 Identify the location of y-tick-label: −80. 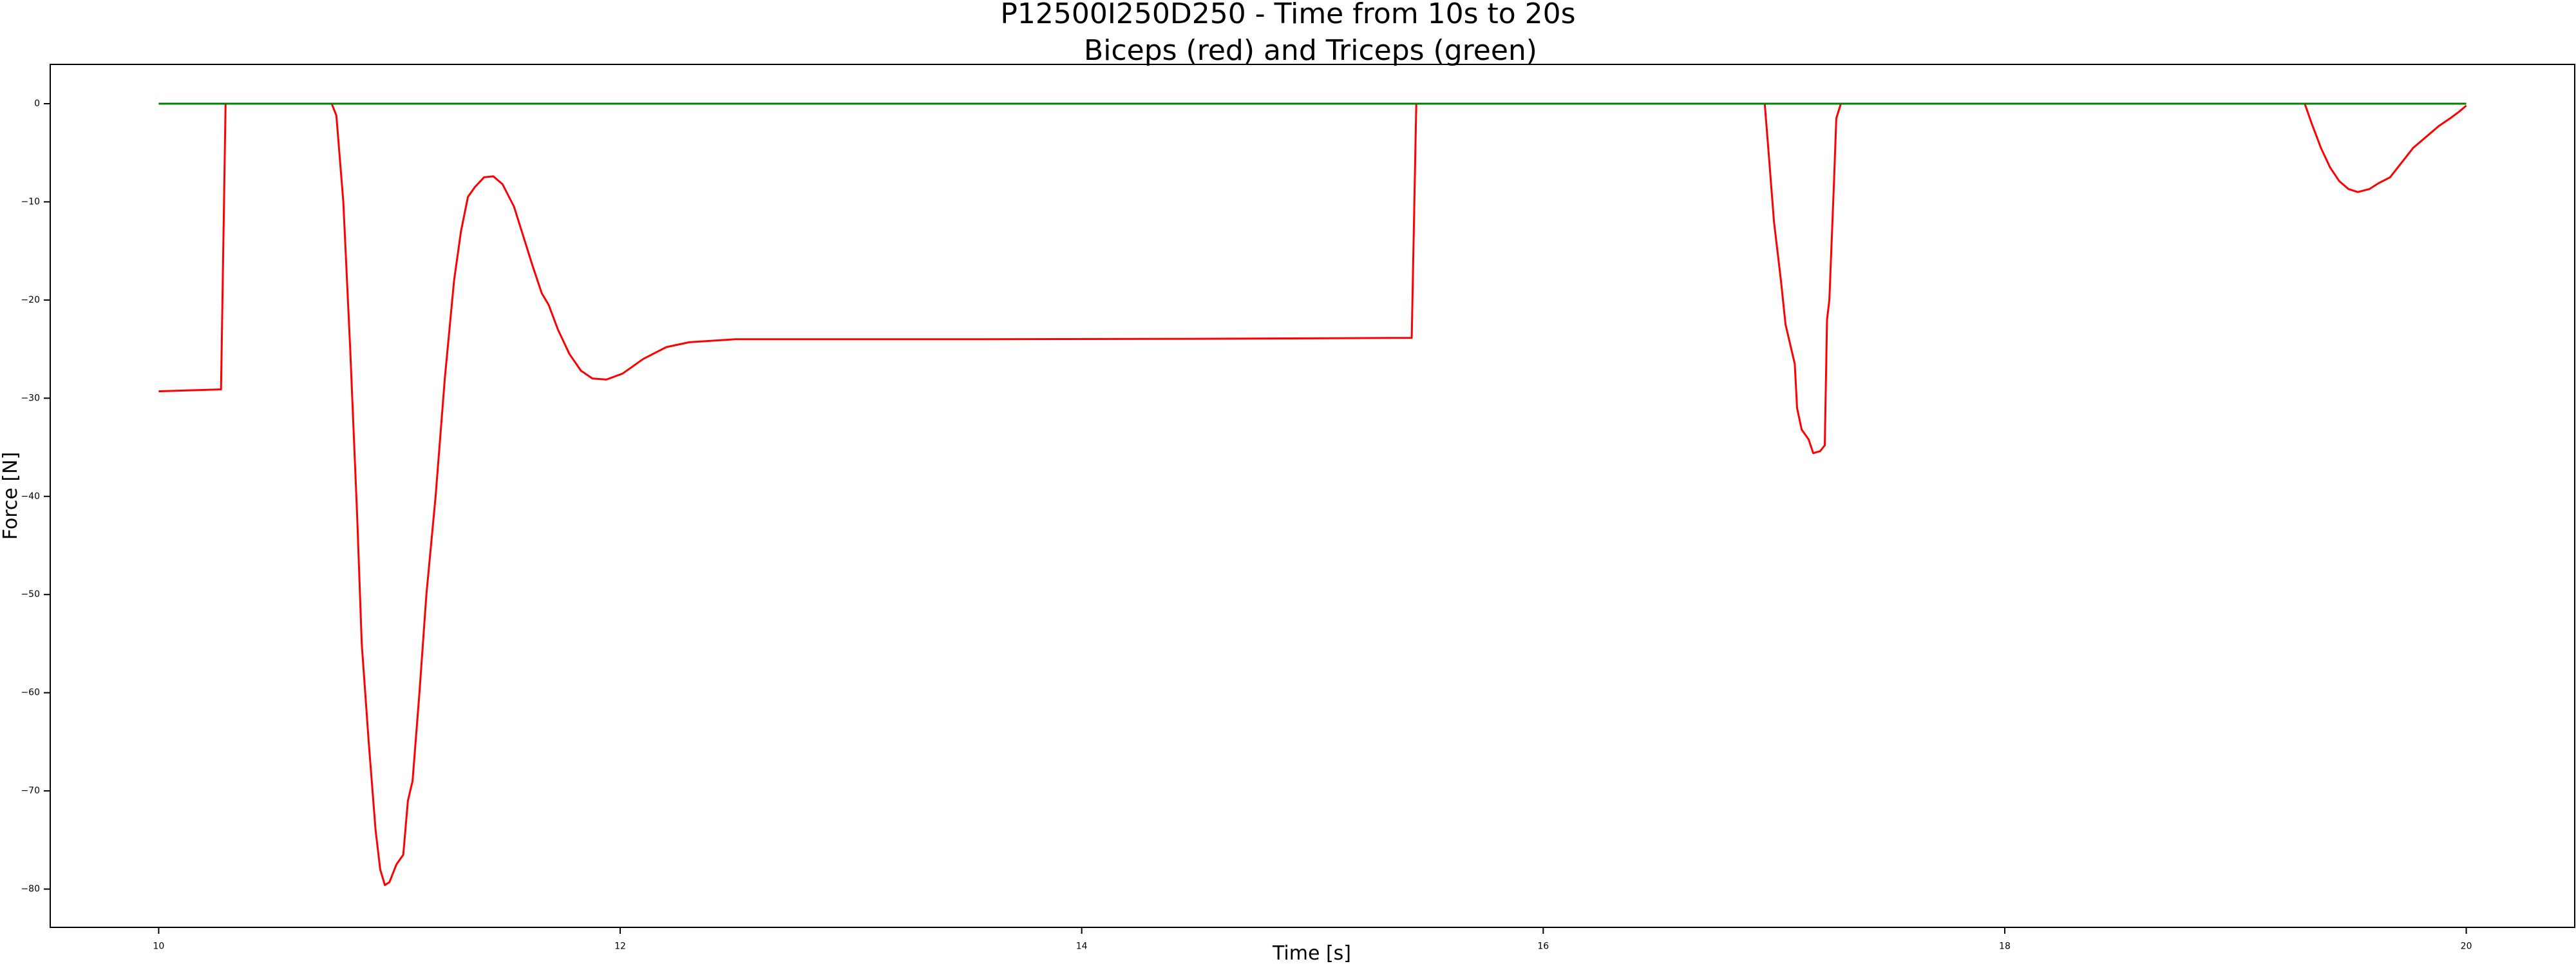
(30, 889).